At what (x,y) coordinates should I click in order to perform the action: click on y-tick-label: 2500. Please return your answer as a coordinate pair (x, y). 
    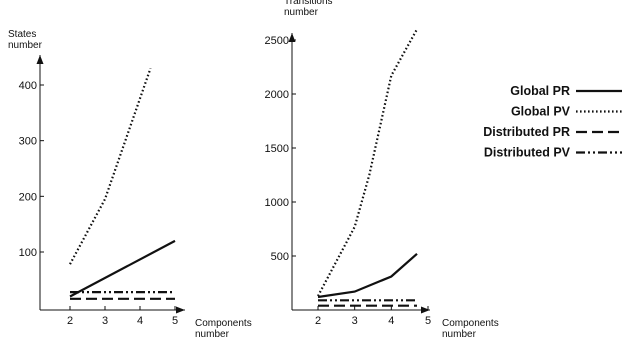
    Looking at the image, I should click on (277, 41).